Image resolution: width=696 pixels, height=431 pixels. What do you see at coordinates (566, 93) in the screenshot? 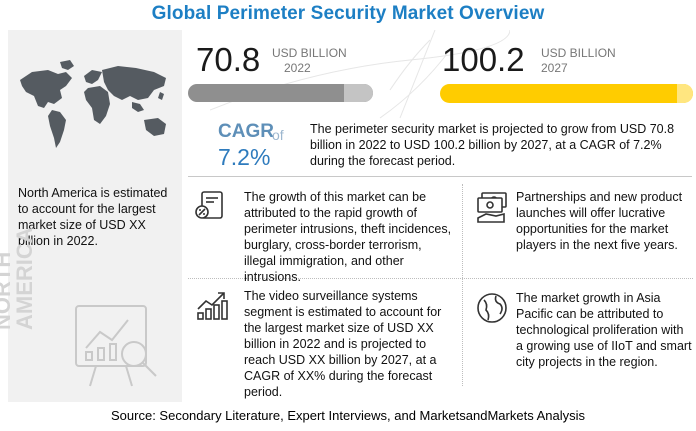
I see `bar-2027` at bounding box center [566, 93].